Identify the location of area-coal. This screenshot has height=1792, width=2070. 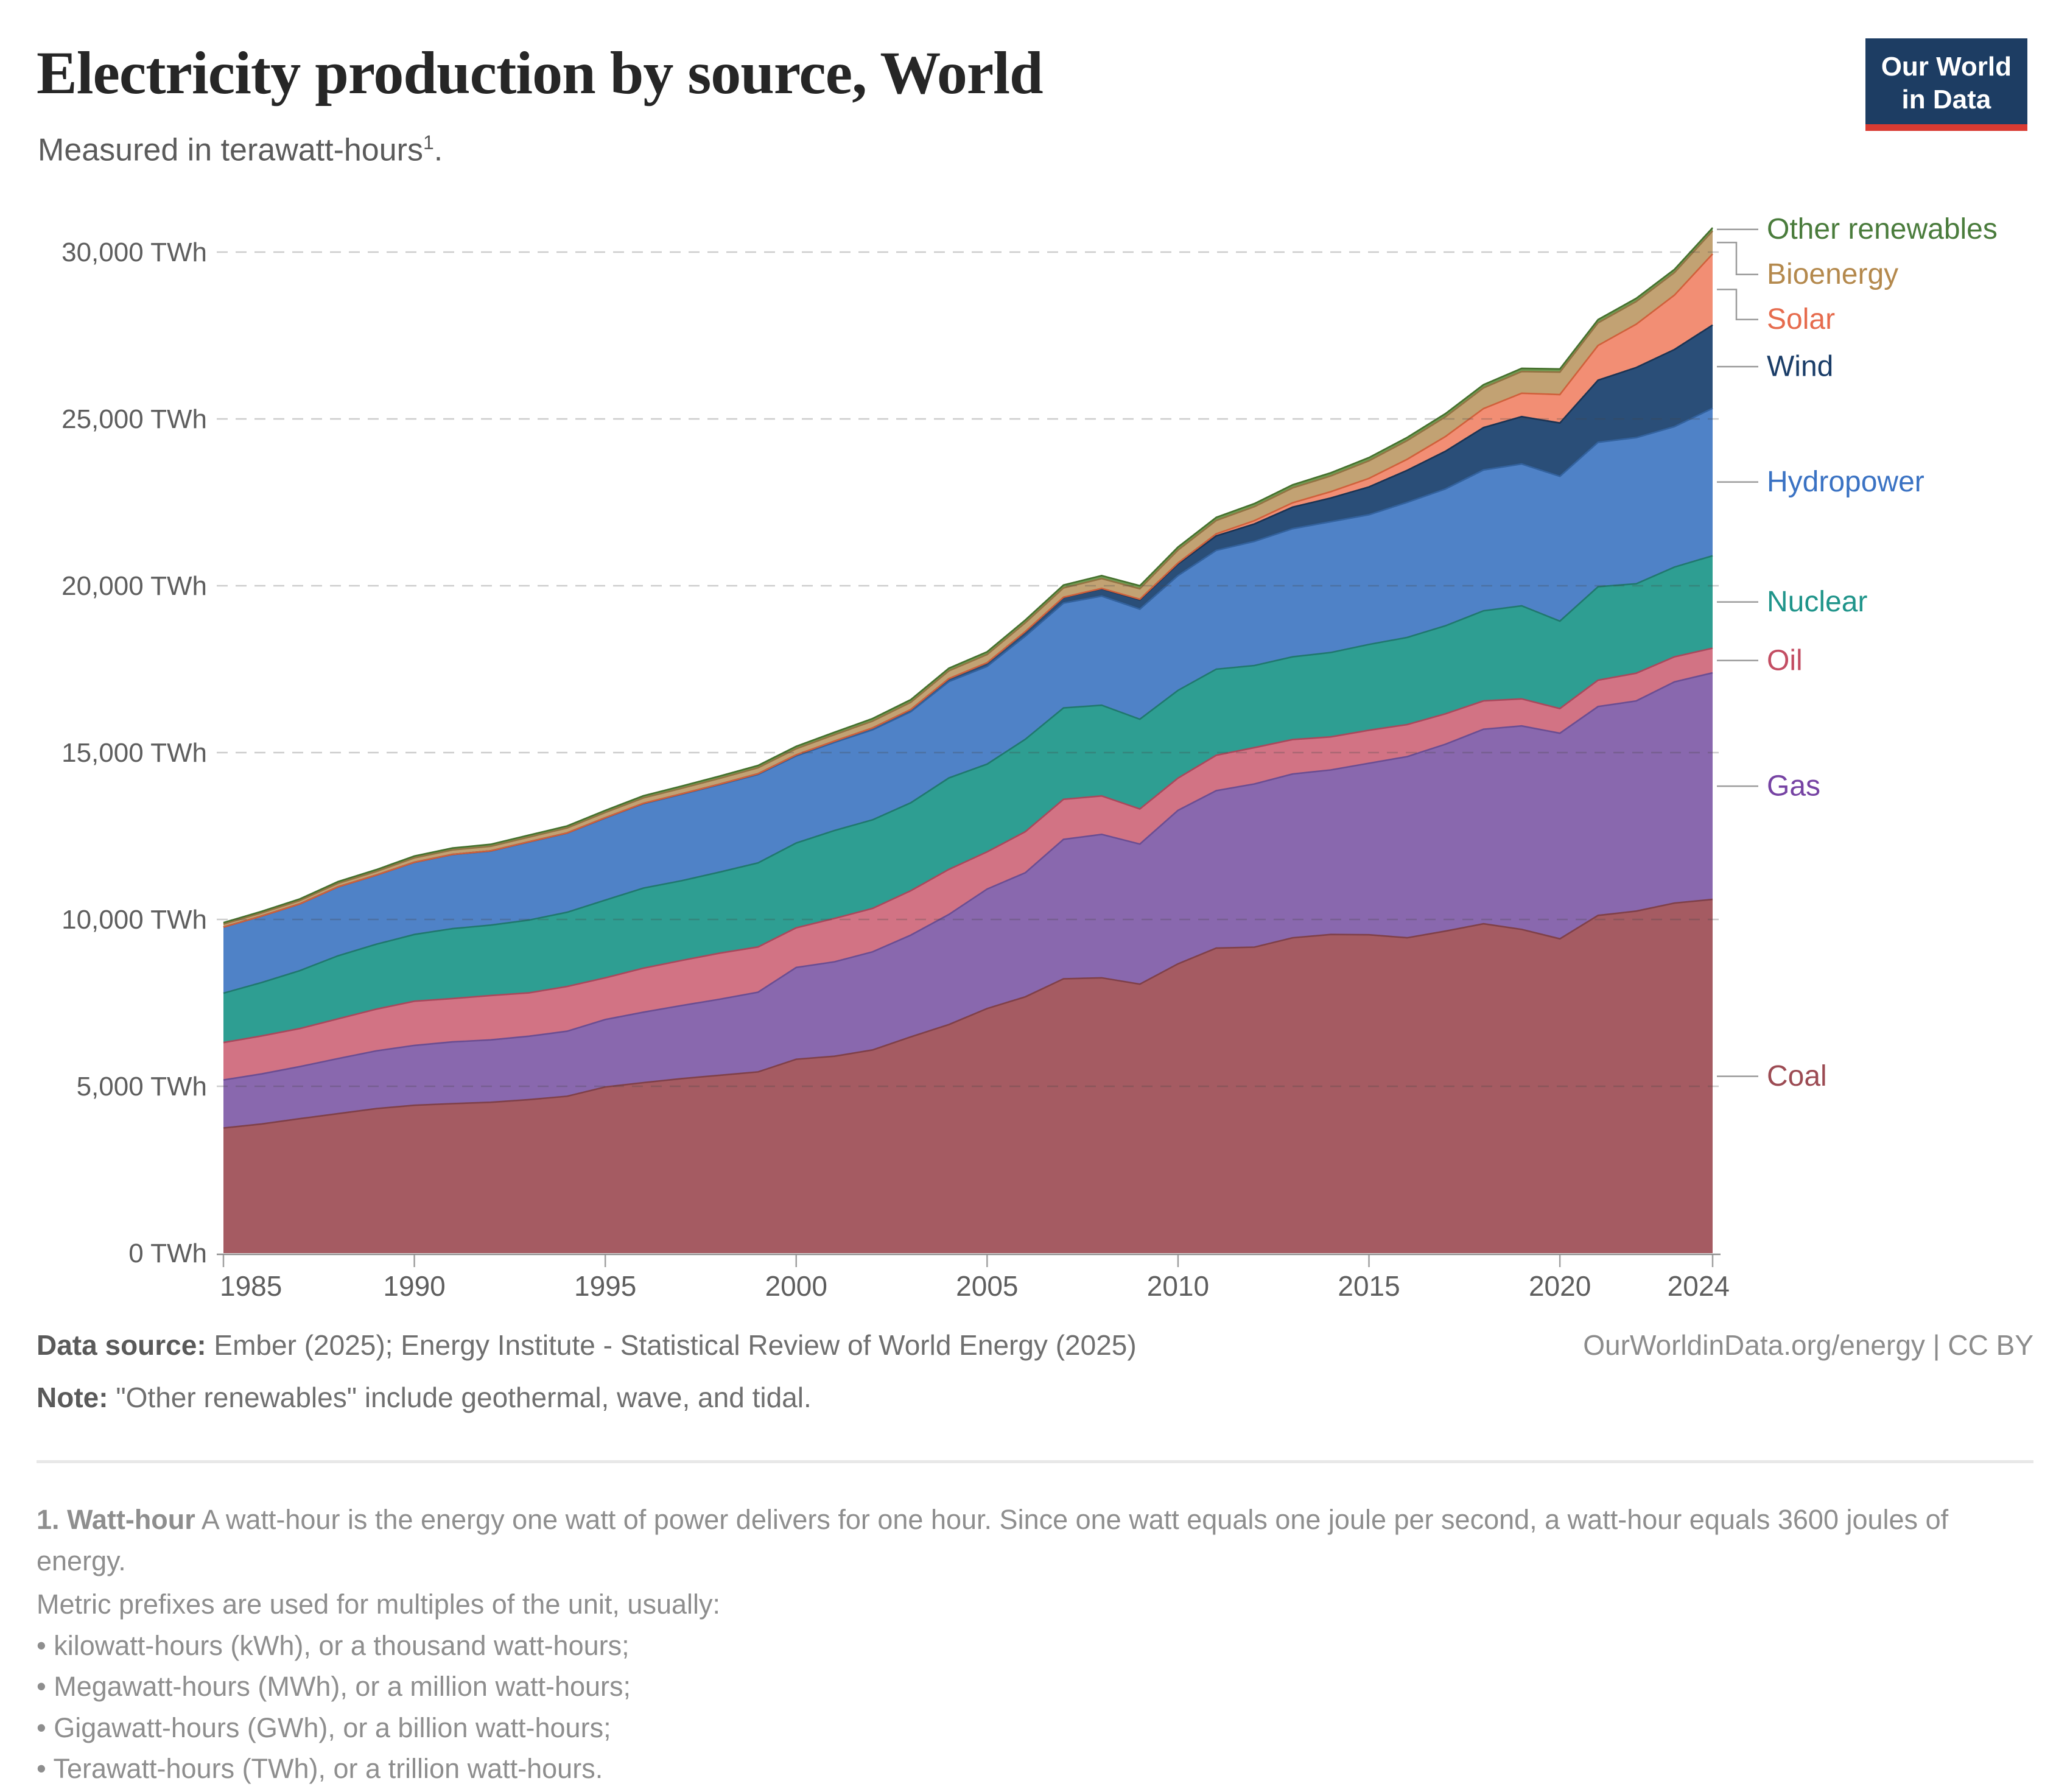
(968, 1076).